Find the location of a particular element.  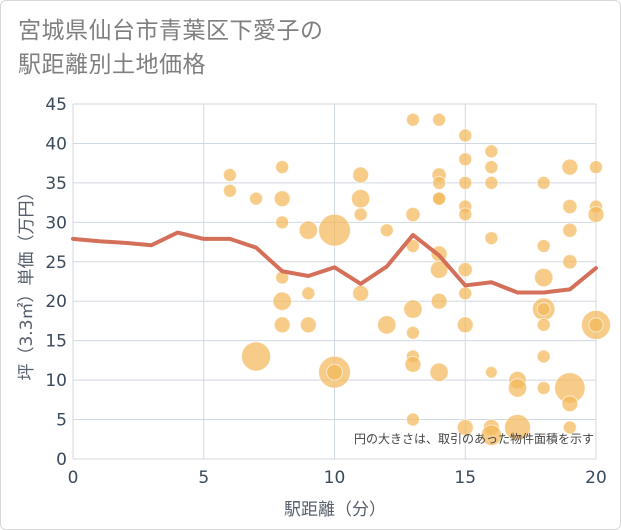

trend-layer is located at coordinates (334, 262).